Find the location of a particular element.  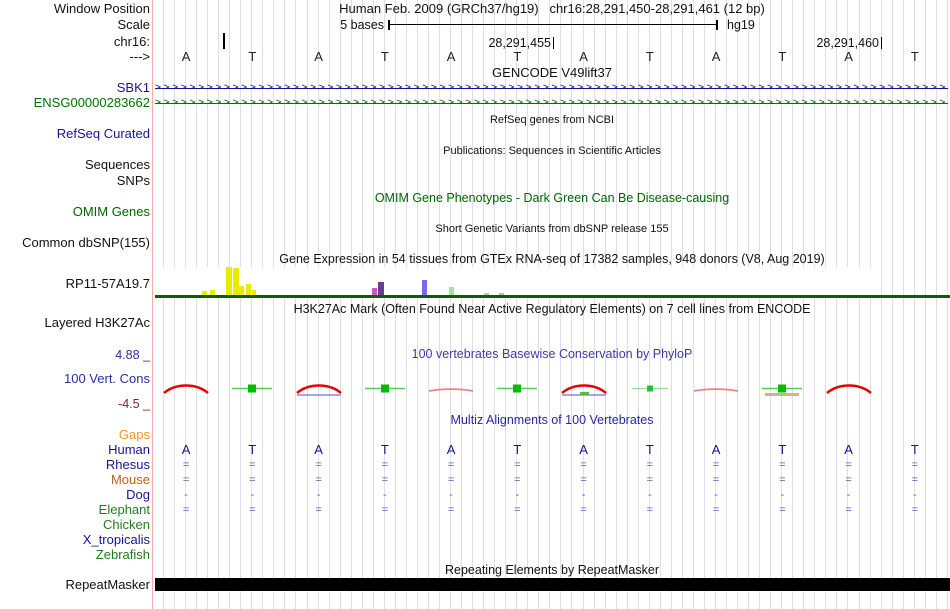

alignment-row-dog: ------------ is located at coordinates (475, 495).